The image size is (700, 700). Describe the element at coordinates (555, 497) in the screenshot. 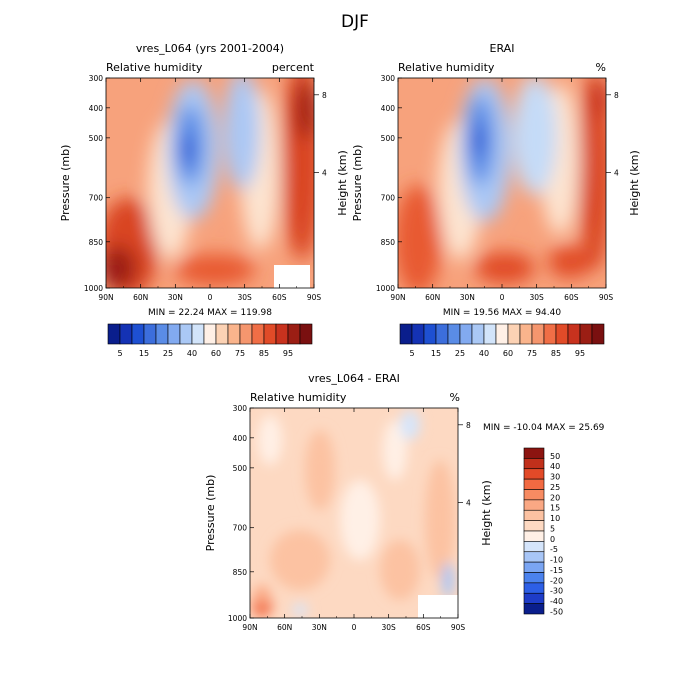

I see `colorbar-label: 20` at that location.